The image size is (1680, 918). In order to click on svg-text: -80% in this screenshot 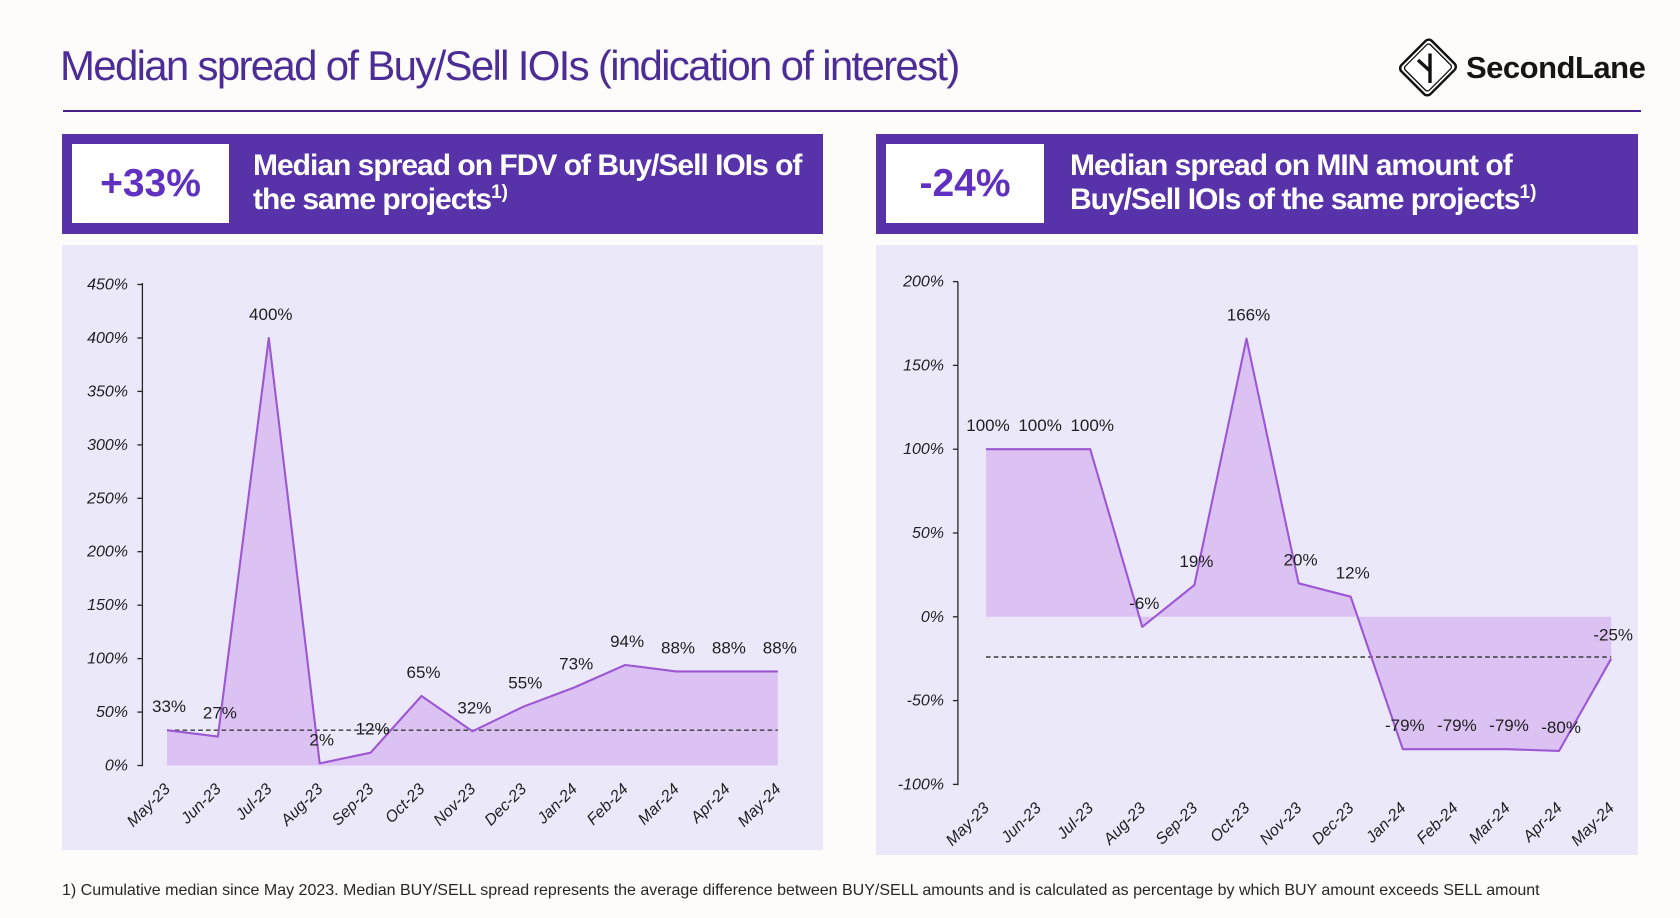, I will do `click(1561, 727)`.